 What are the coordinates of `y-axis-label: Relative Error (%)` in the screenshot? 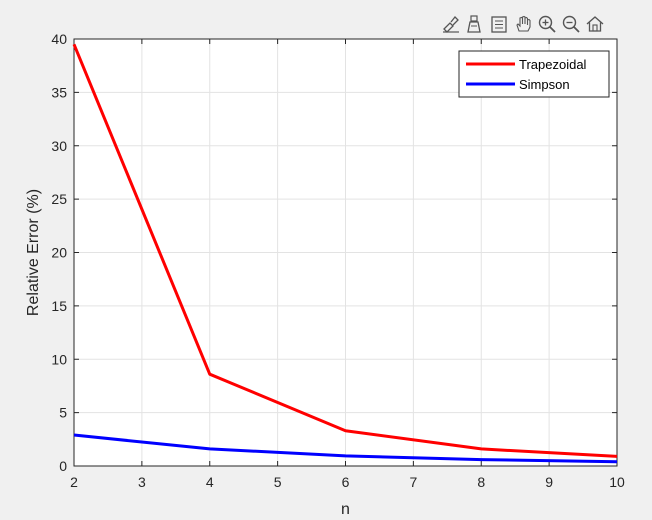 It's located at (33, 252).